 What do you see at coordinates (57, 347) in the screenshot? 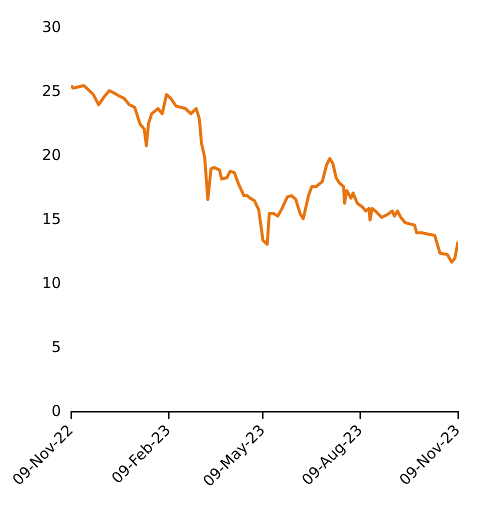
I see `y-tick-label: 5` at bounding box center [57, 347].